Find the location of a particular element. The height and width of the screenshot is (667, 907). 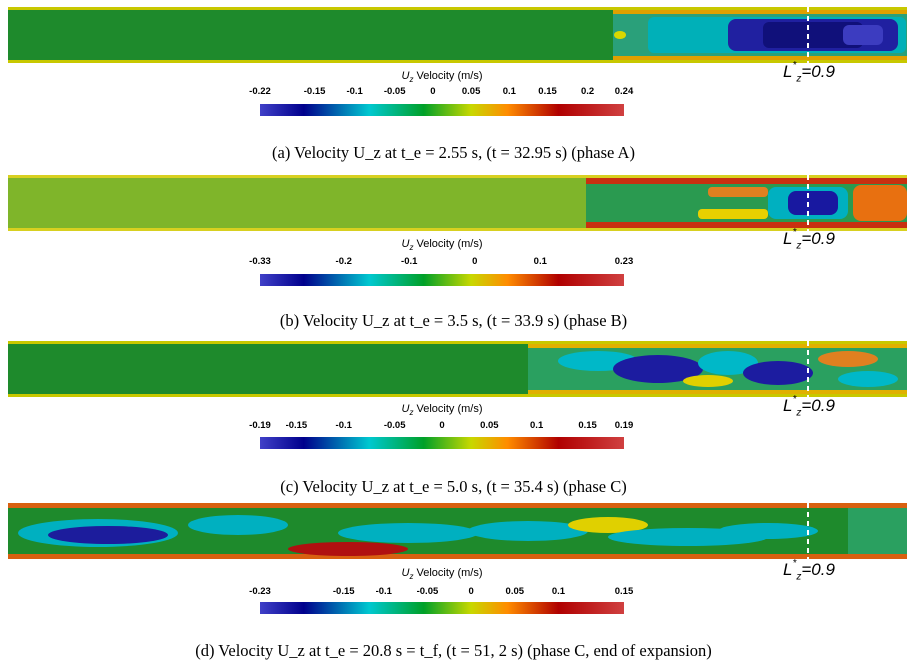

tick: -0.19 is located at coordinates (260, 425).